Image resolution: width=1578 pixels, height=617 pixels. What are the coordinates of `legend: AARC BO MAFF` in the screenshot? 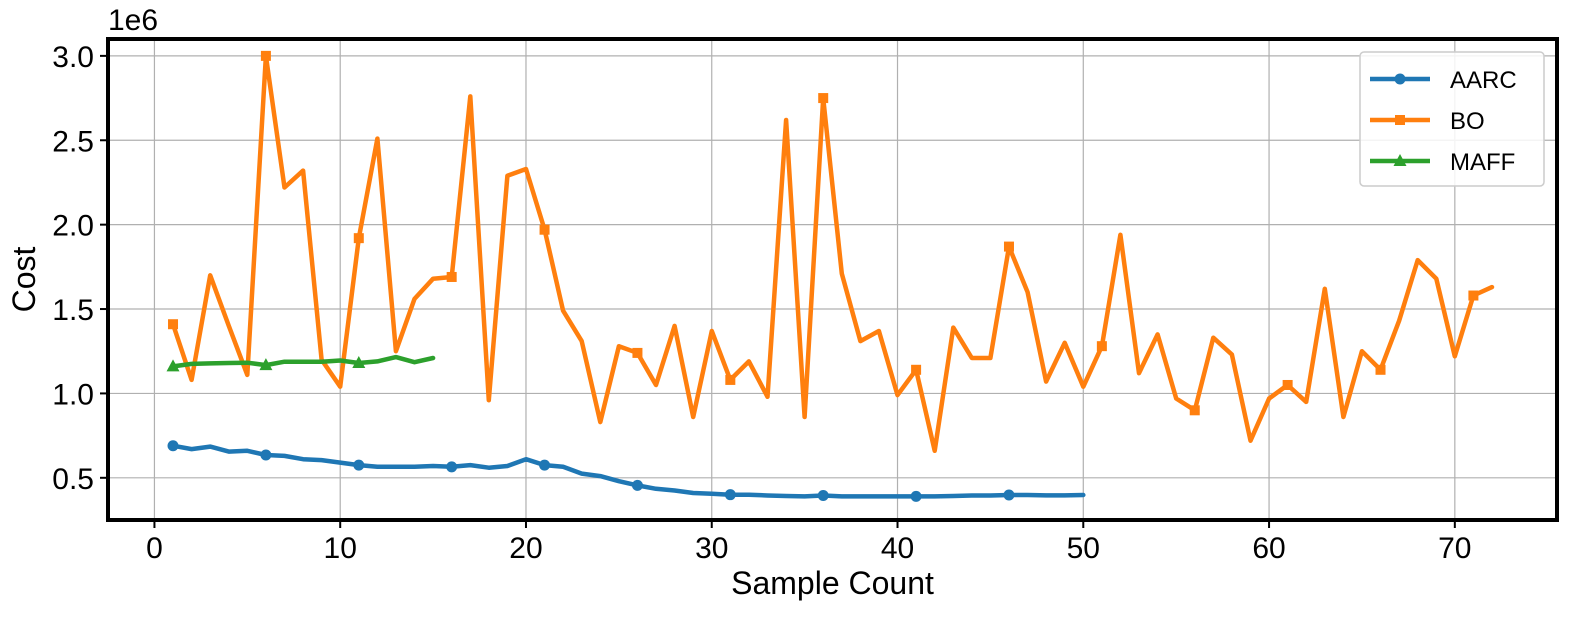 It's located at (1452, 119).